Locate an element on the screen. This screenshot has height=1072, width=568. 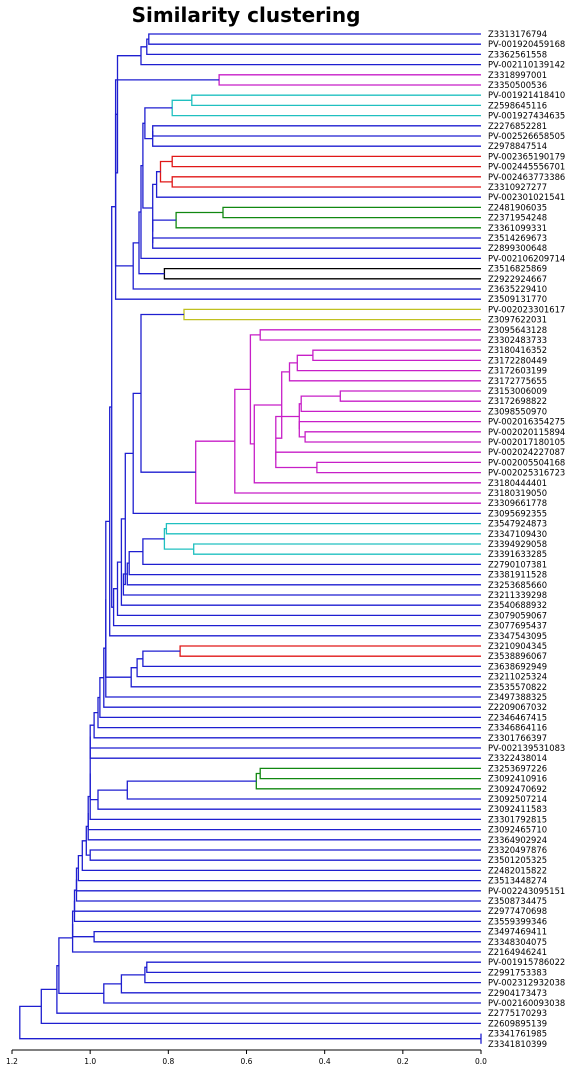
leaf-label: PV-001920459168 is located at coordinates (526, 44).